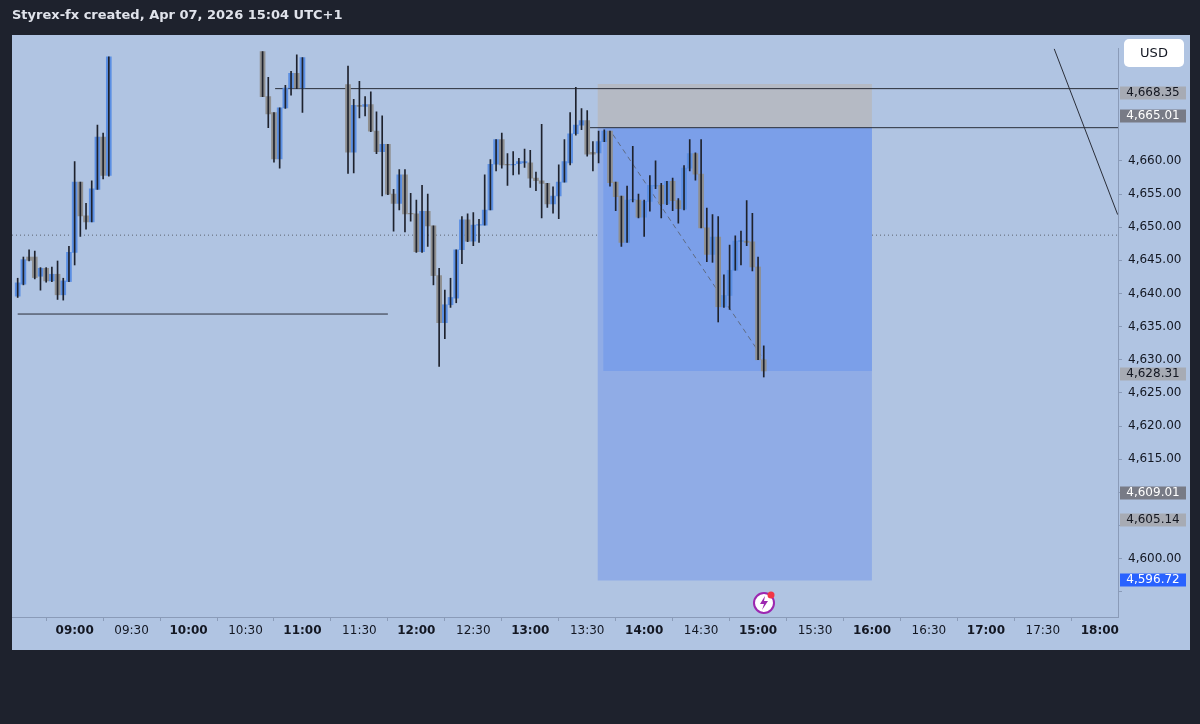 The width and height of the screenshot is (1200, 724). I want to click on y-tick-label: 4,630.00, so click(1155, 358).